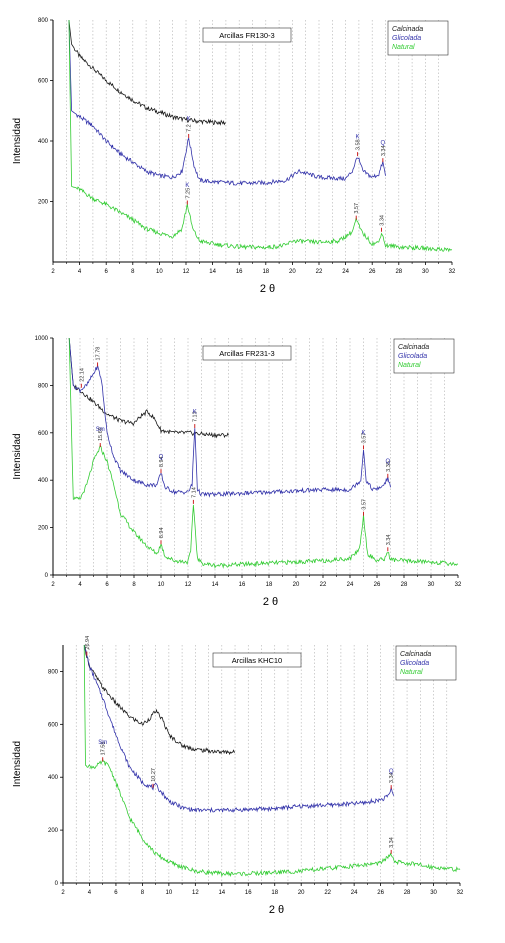  I want to click on peak-label: 17.78, so click(99, 354).